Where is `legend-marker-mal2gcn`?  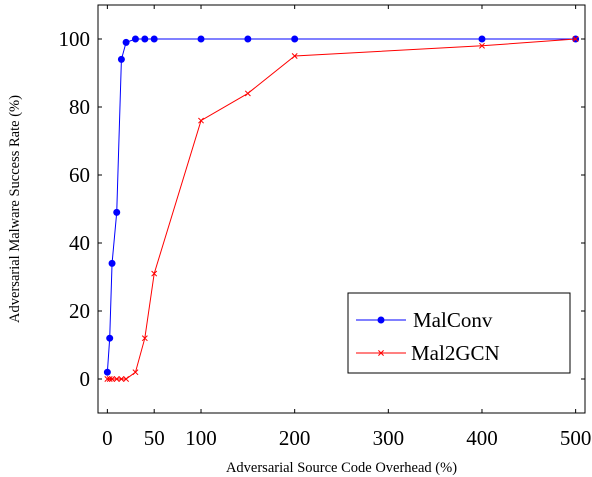 legend-marker-mal2gcn is located at coordinates (381, 353).